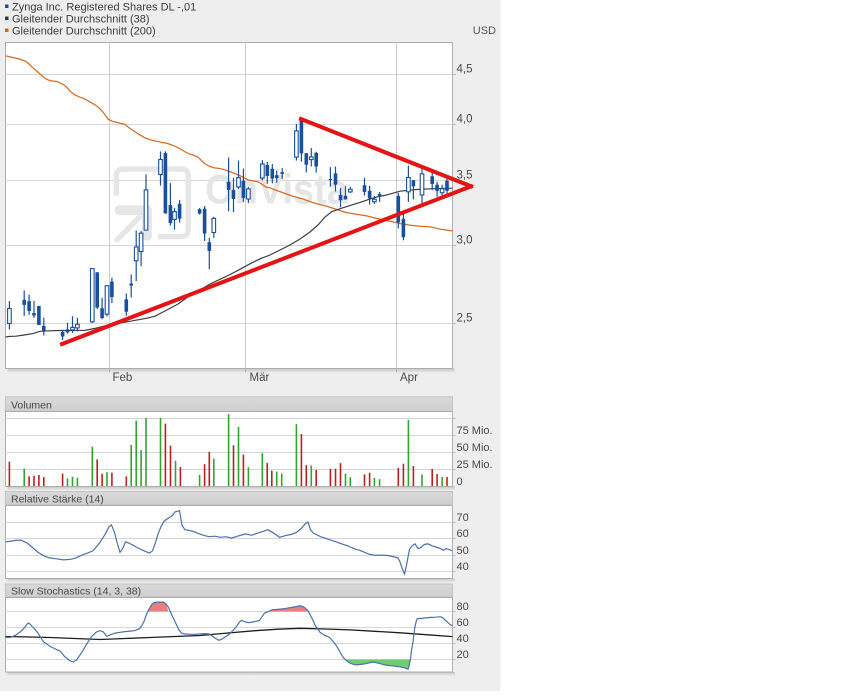 The width and height of the screenshot is (850, 696). I want to click on svg-text:Zynga Inc. Registered Shares D: Zynga Inc. Registered Shares DL -,01, so click(104, 8).